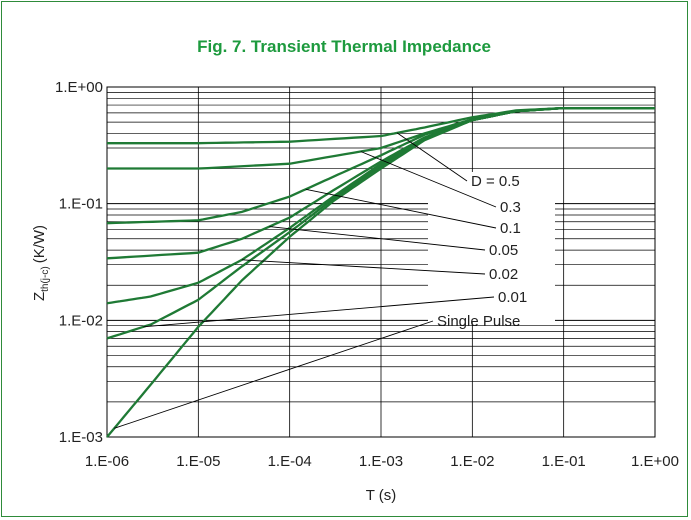 The image size is (691, 520). I want to click on series-label: 0.3, so click(510, 207).